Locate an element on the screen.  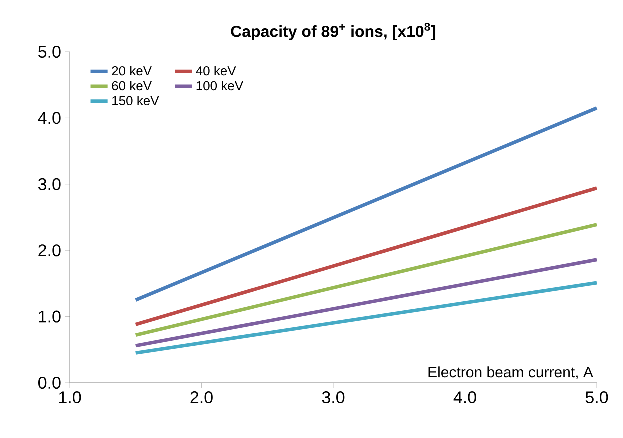
y-tick-label: 2.0 is located at coordinates (49, 250).